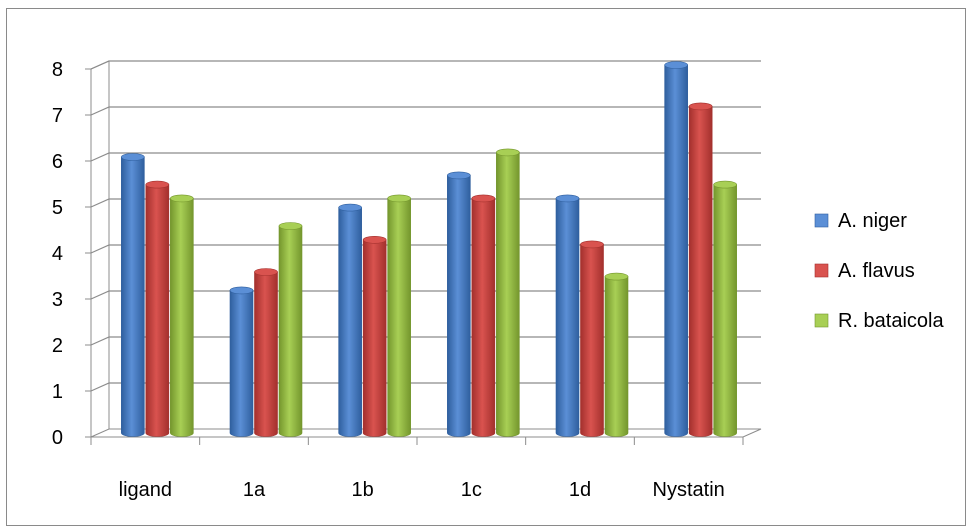  I want to click on bar-1c-a-flavus, so click(483, 315).